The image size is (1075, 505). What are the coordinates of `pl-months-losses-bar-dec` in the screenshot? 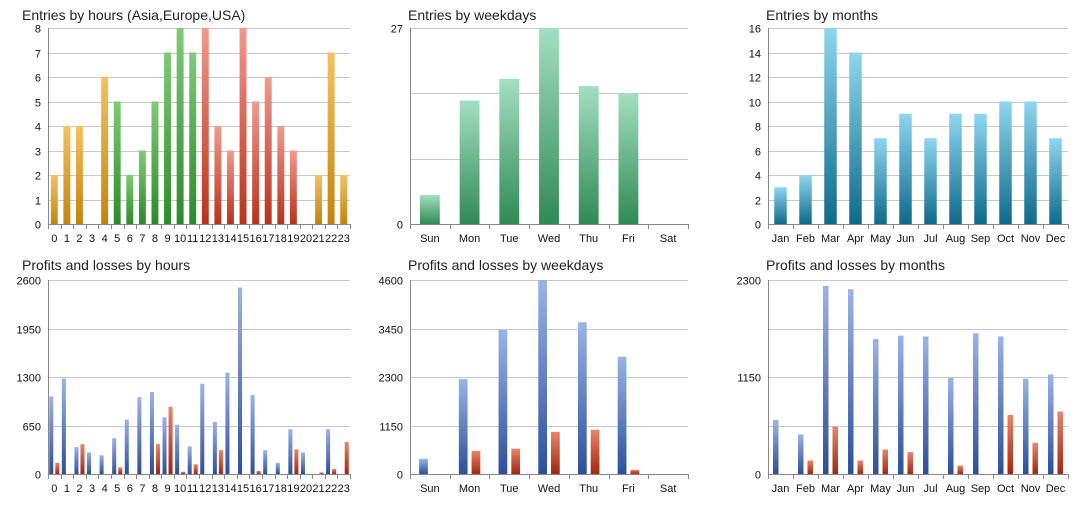 It's located at (1060, 442).